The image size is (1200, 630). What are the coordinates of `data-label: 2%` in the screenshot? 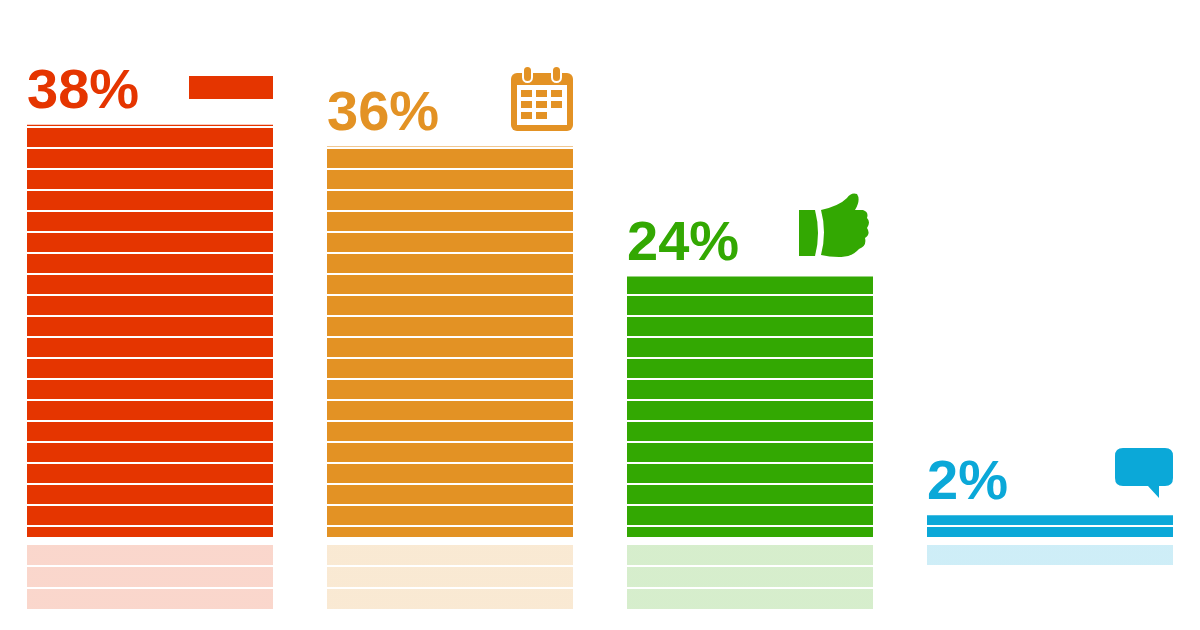 It's located at (967, 479).